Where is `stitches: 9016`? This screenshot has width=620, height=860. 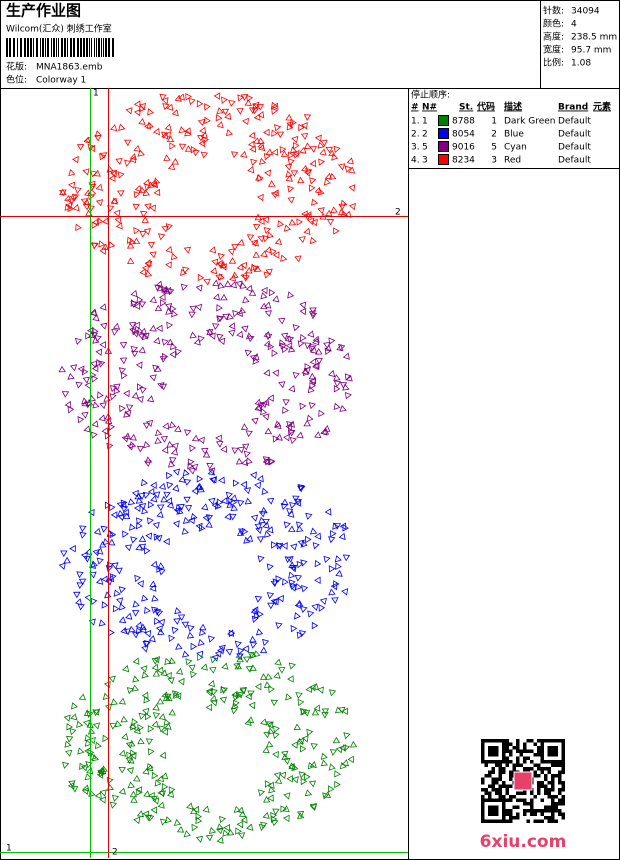 stitches: 9016 is located at coordinates (463, 148).